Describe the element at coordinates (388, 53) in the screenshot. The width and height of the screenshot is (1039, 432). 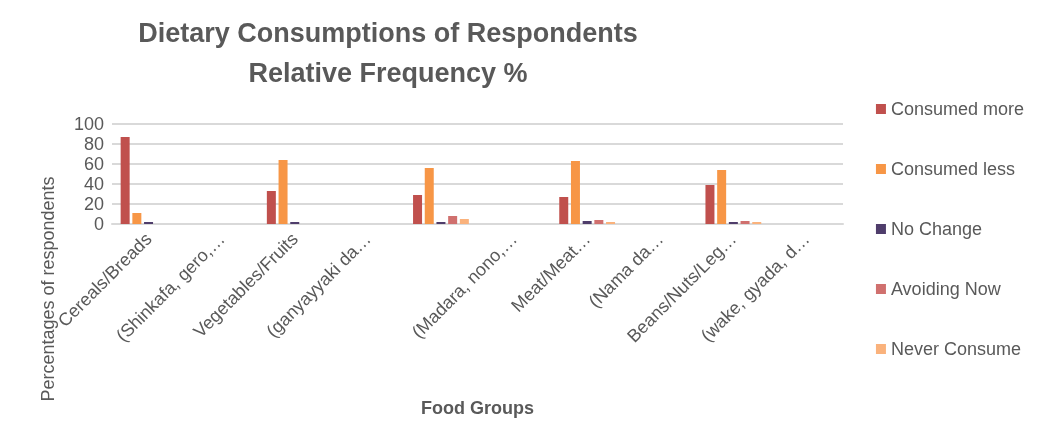
I see `chart-title: Dietary Consumptions of Respondents Relative Frequency %` at that location.